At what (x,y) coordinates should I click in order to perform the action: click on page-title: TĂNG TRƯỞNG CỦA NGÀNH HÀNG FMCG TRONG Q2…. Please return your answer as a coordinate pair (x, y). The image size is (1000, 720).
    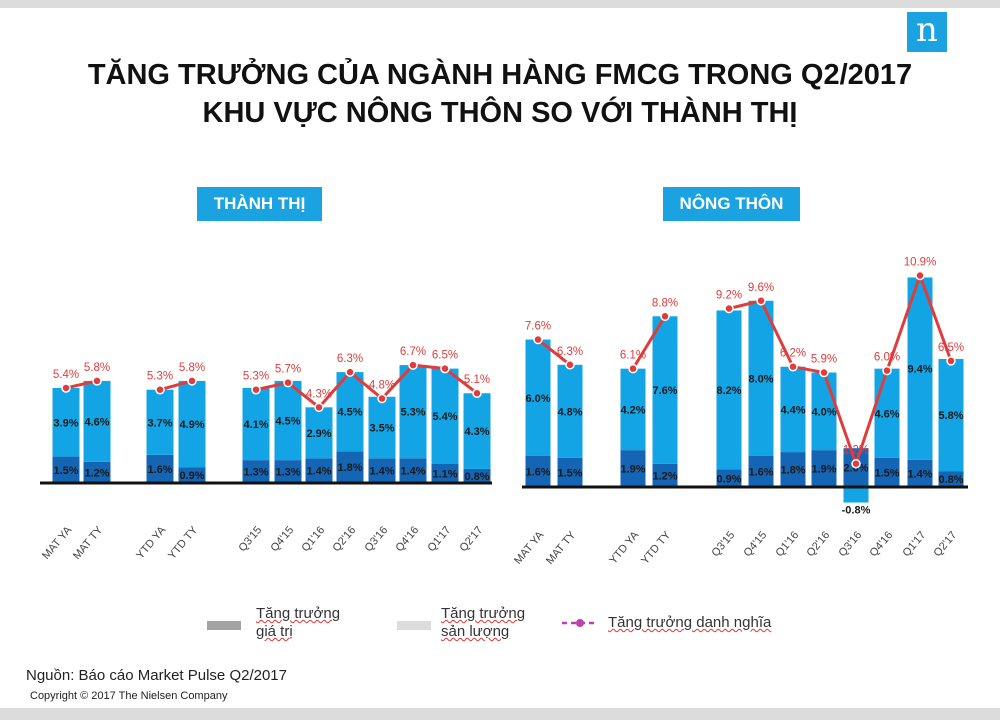
    Looking at the image, I should click on (500, 94).